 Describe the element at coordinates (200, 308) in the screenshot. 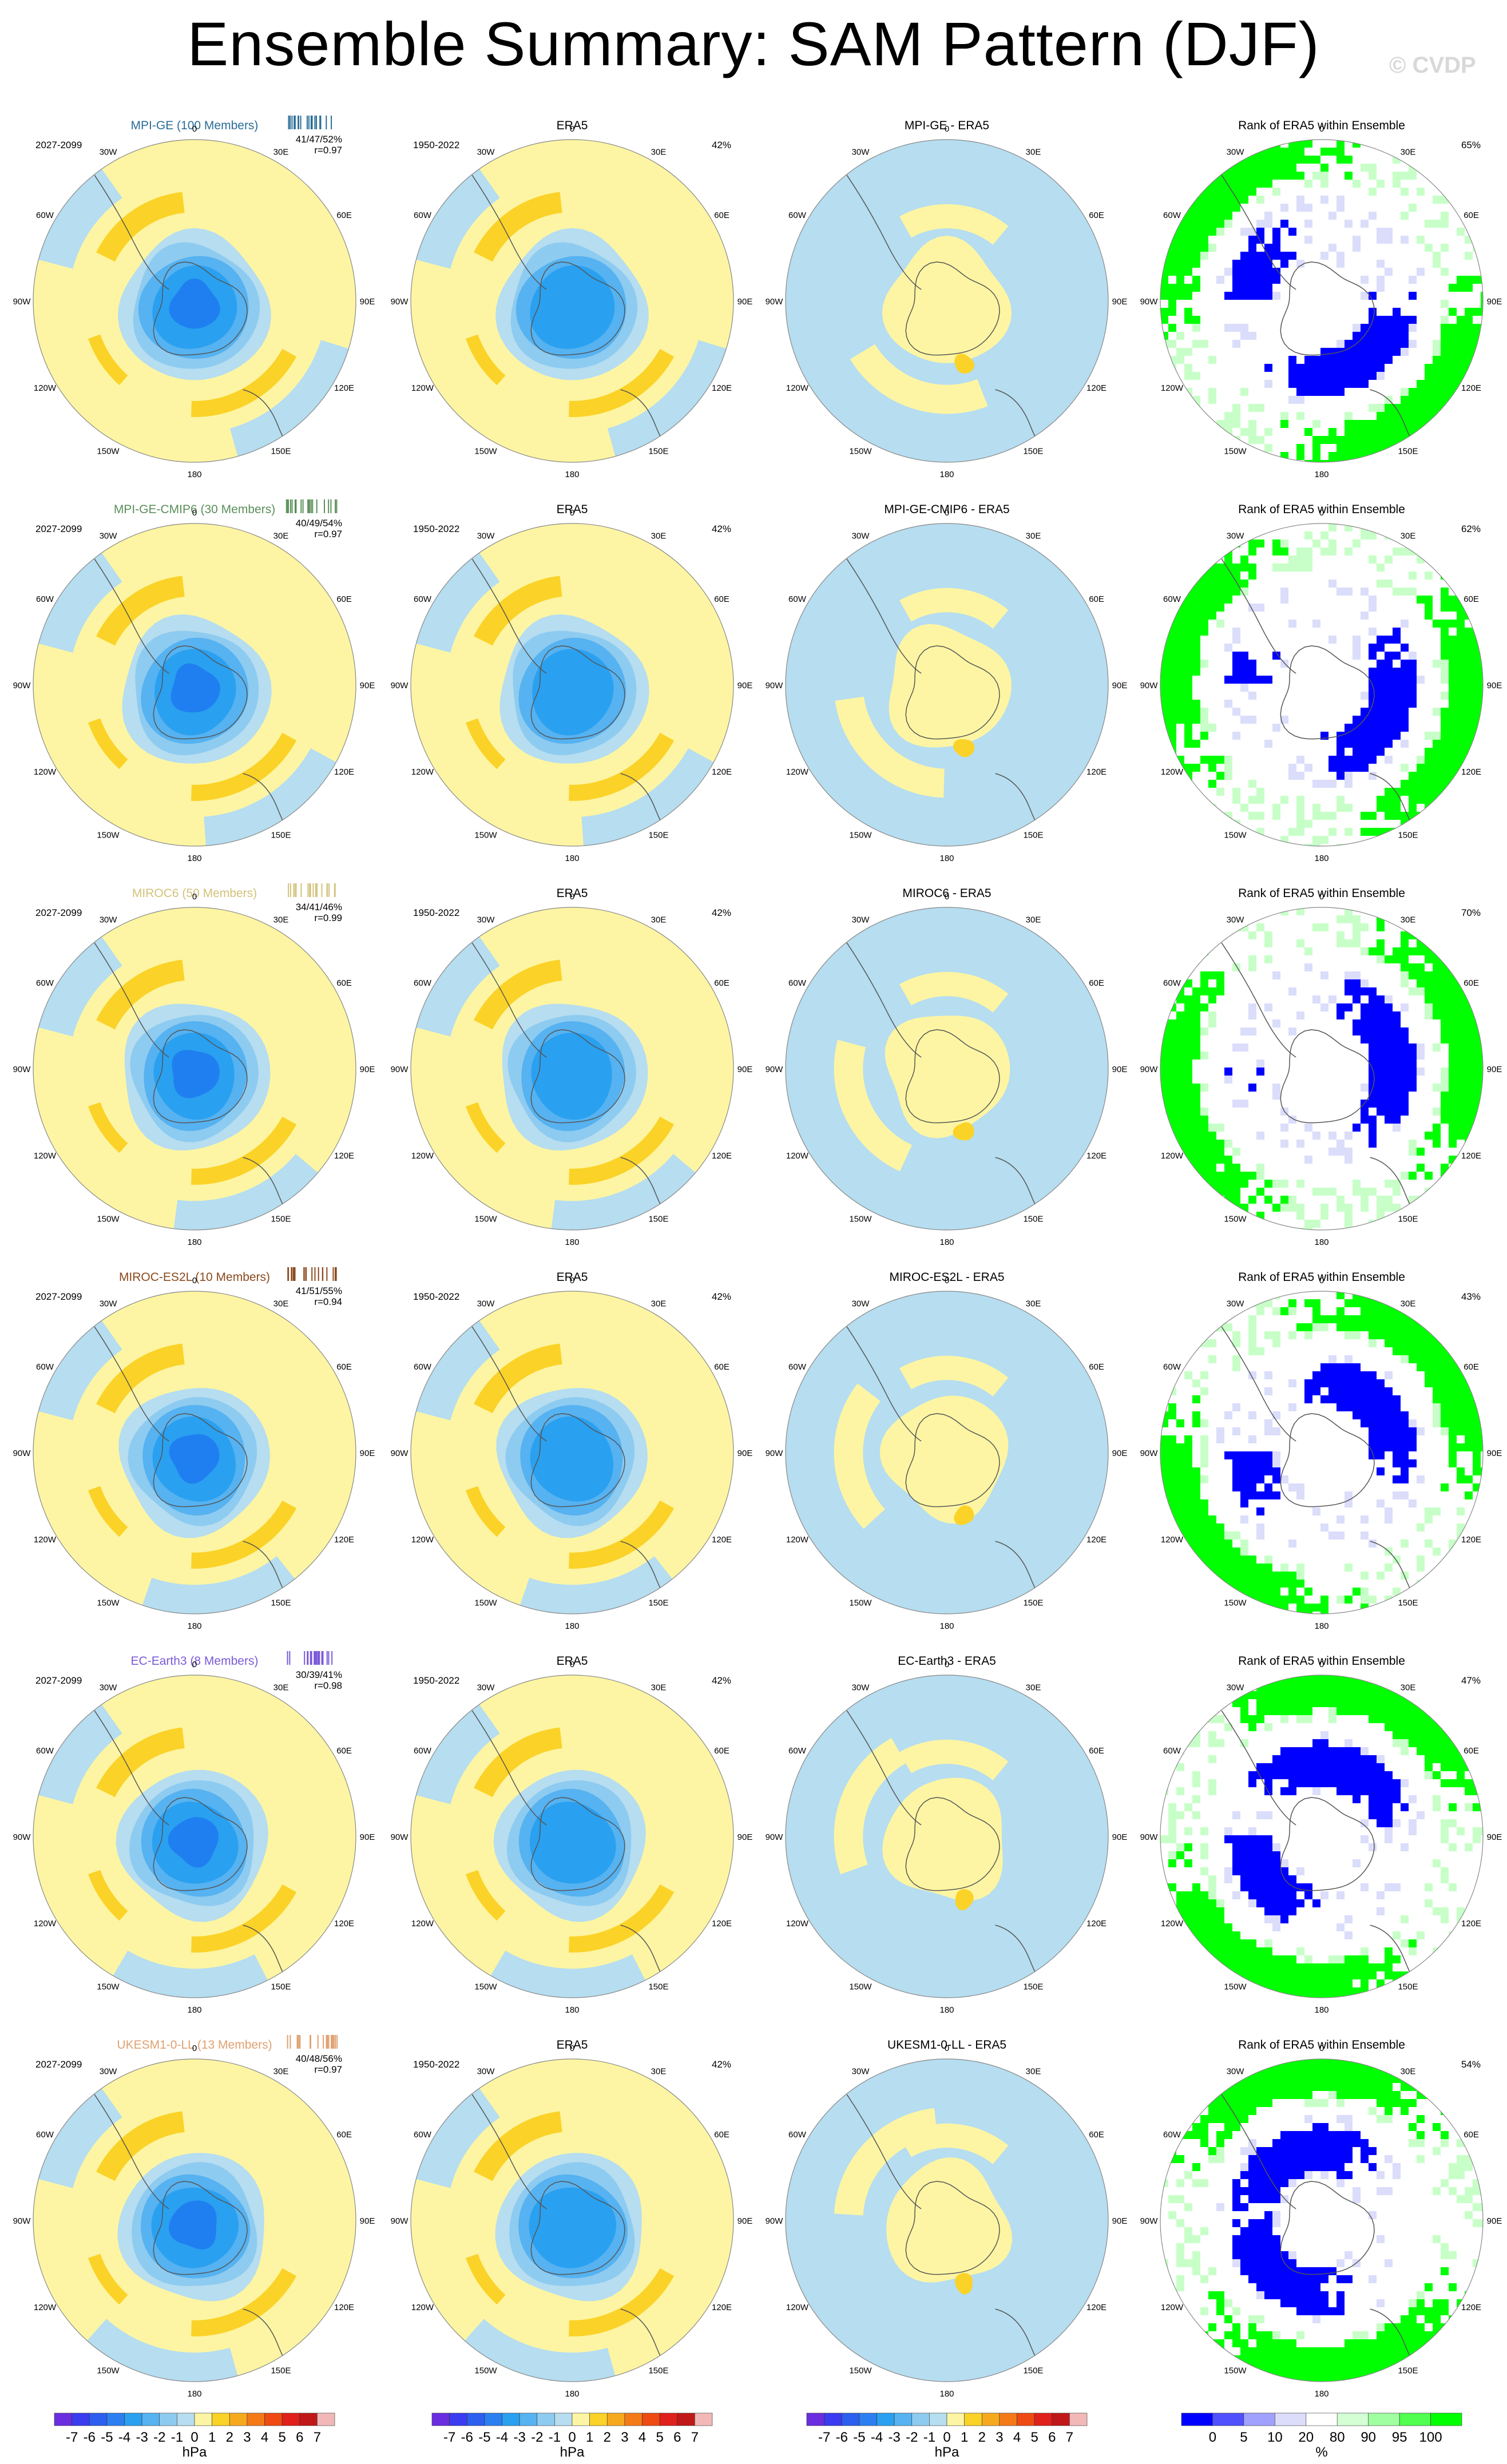

I see `antarctica-coastline` at that location.